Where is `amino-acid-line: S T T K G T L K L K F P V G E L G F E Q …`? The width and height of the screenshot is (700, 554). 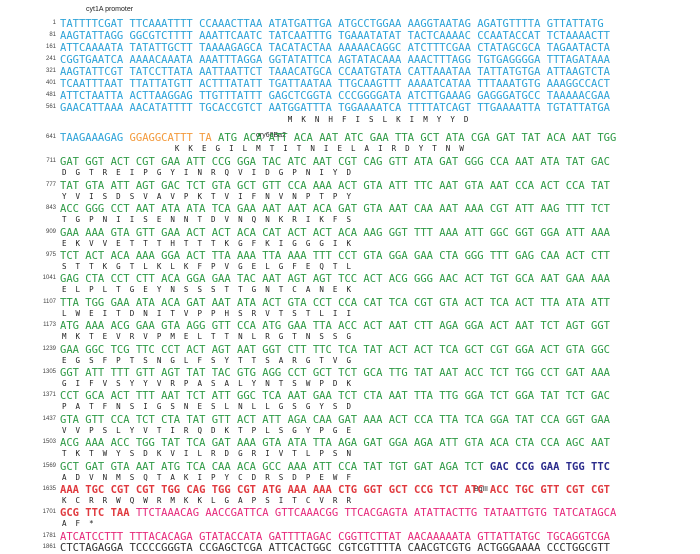
amino-acid-line: S T T K G T L K L K F P V G E L G F E Q … is located at coordinates (206, 266).